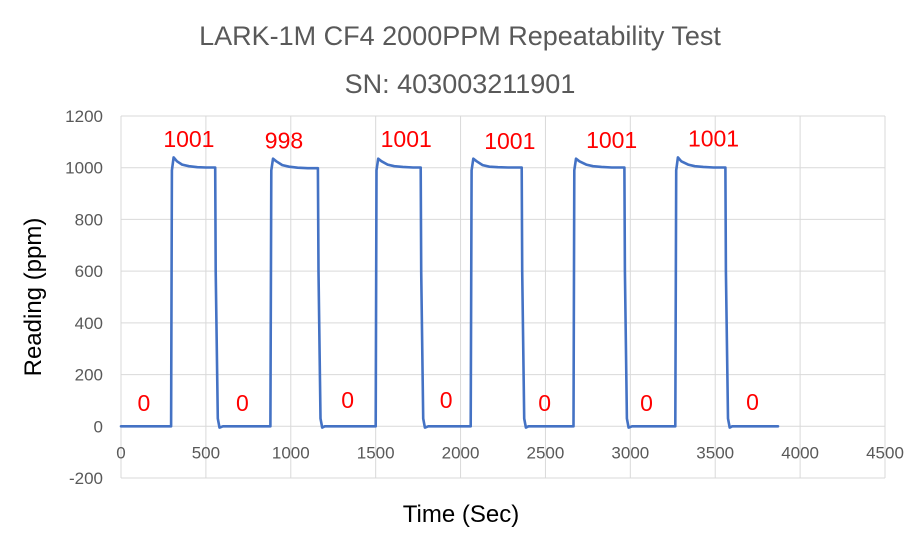 The height and width of the screenshot is (545, 920). What do you see at coordinates (460, 84) in the screenshot?
I see `chart-subtitle: SN: 403003211901` at bounding box center [460, 84].